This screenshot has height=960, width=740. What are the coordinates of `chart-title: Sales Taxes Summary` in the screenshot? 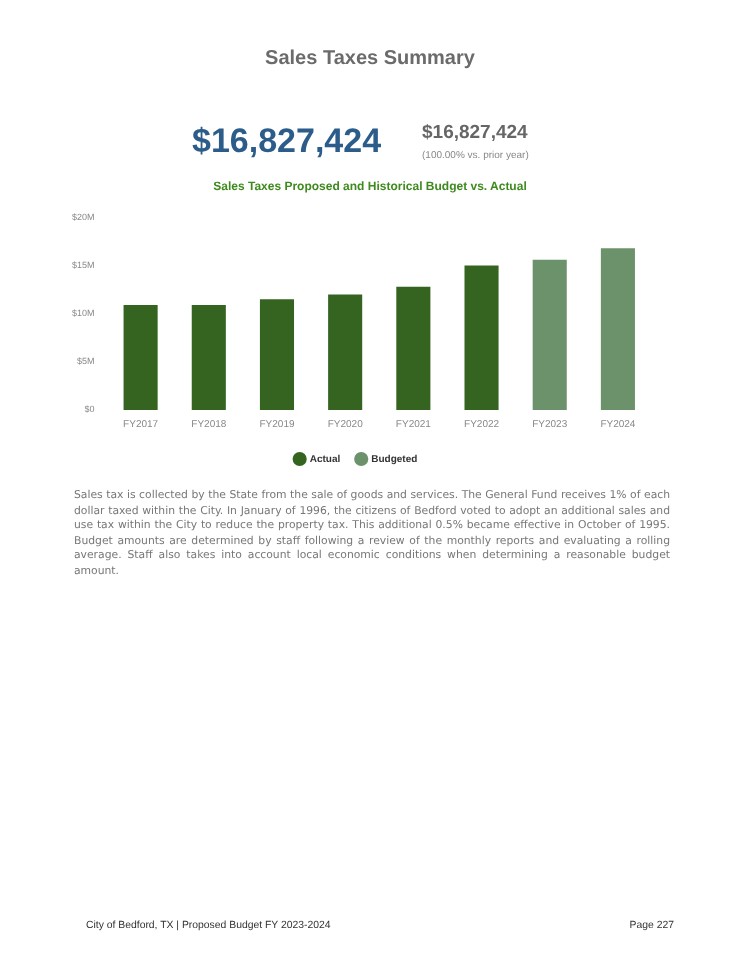 It's located at (370, 59).